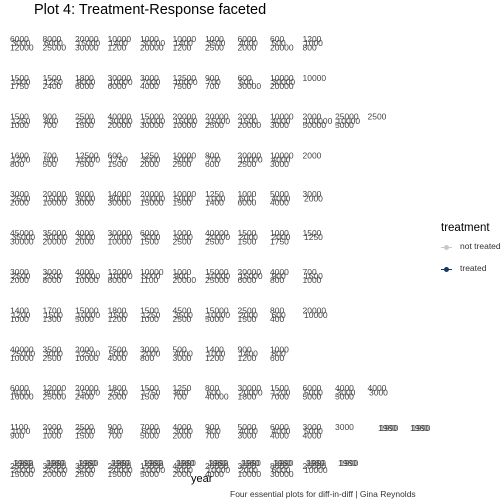  Describe the element at coordinates (117, 388) in the screenshot. I see `y-tick-label: 1800` at that location.